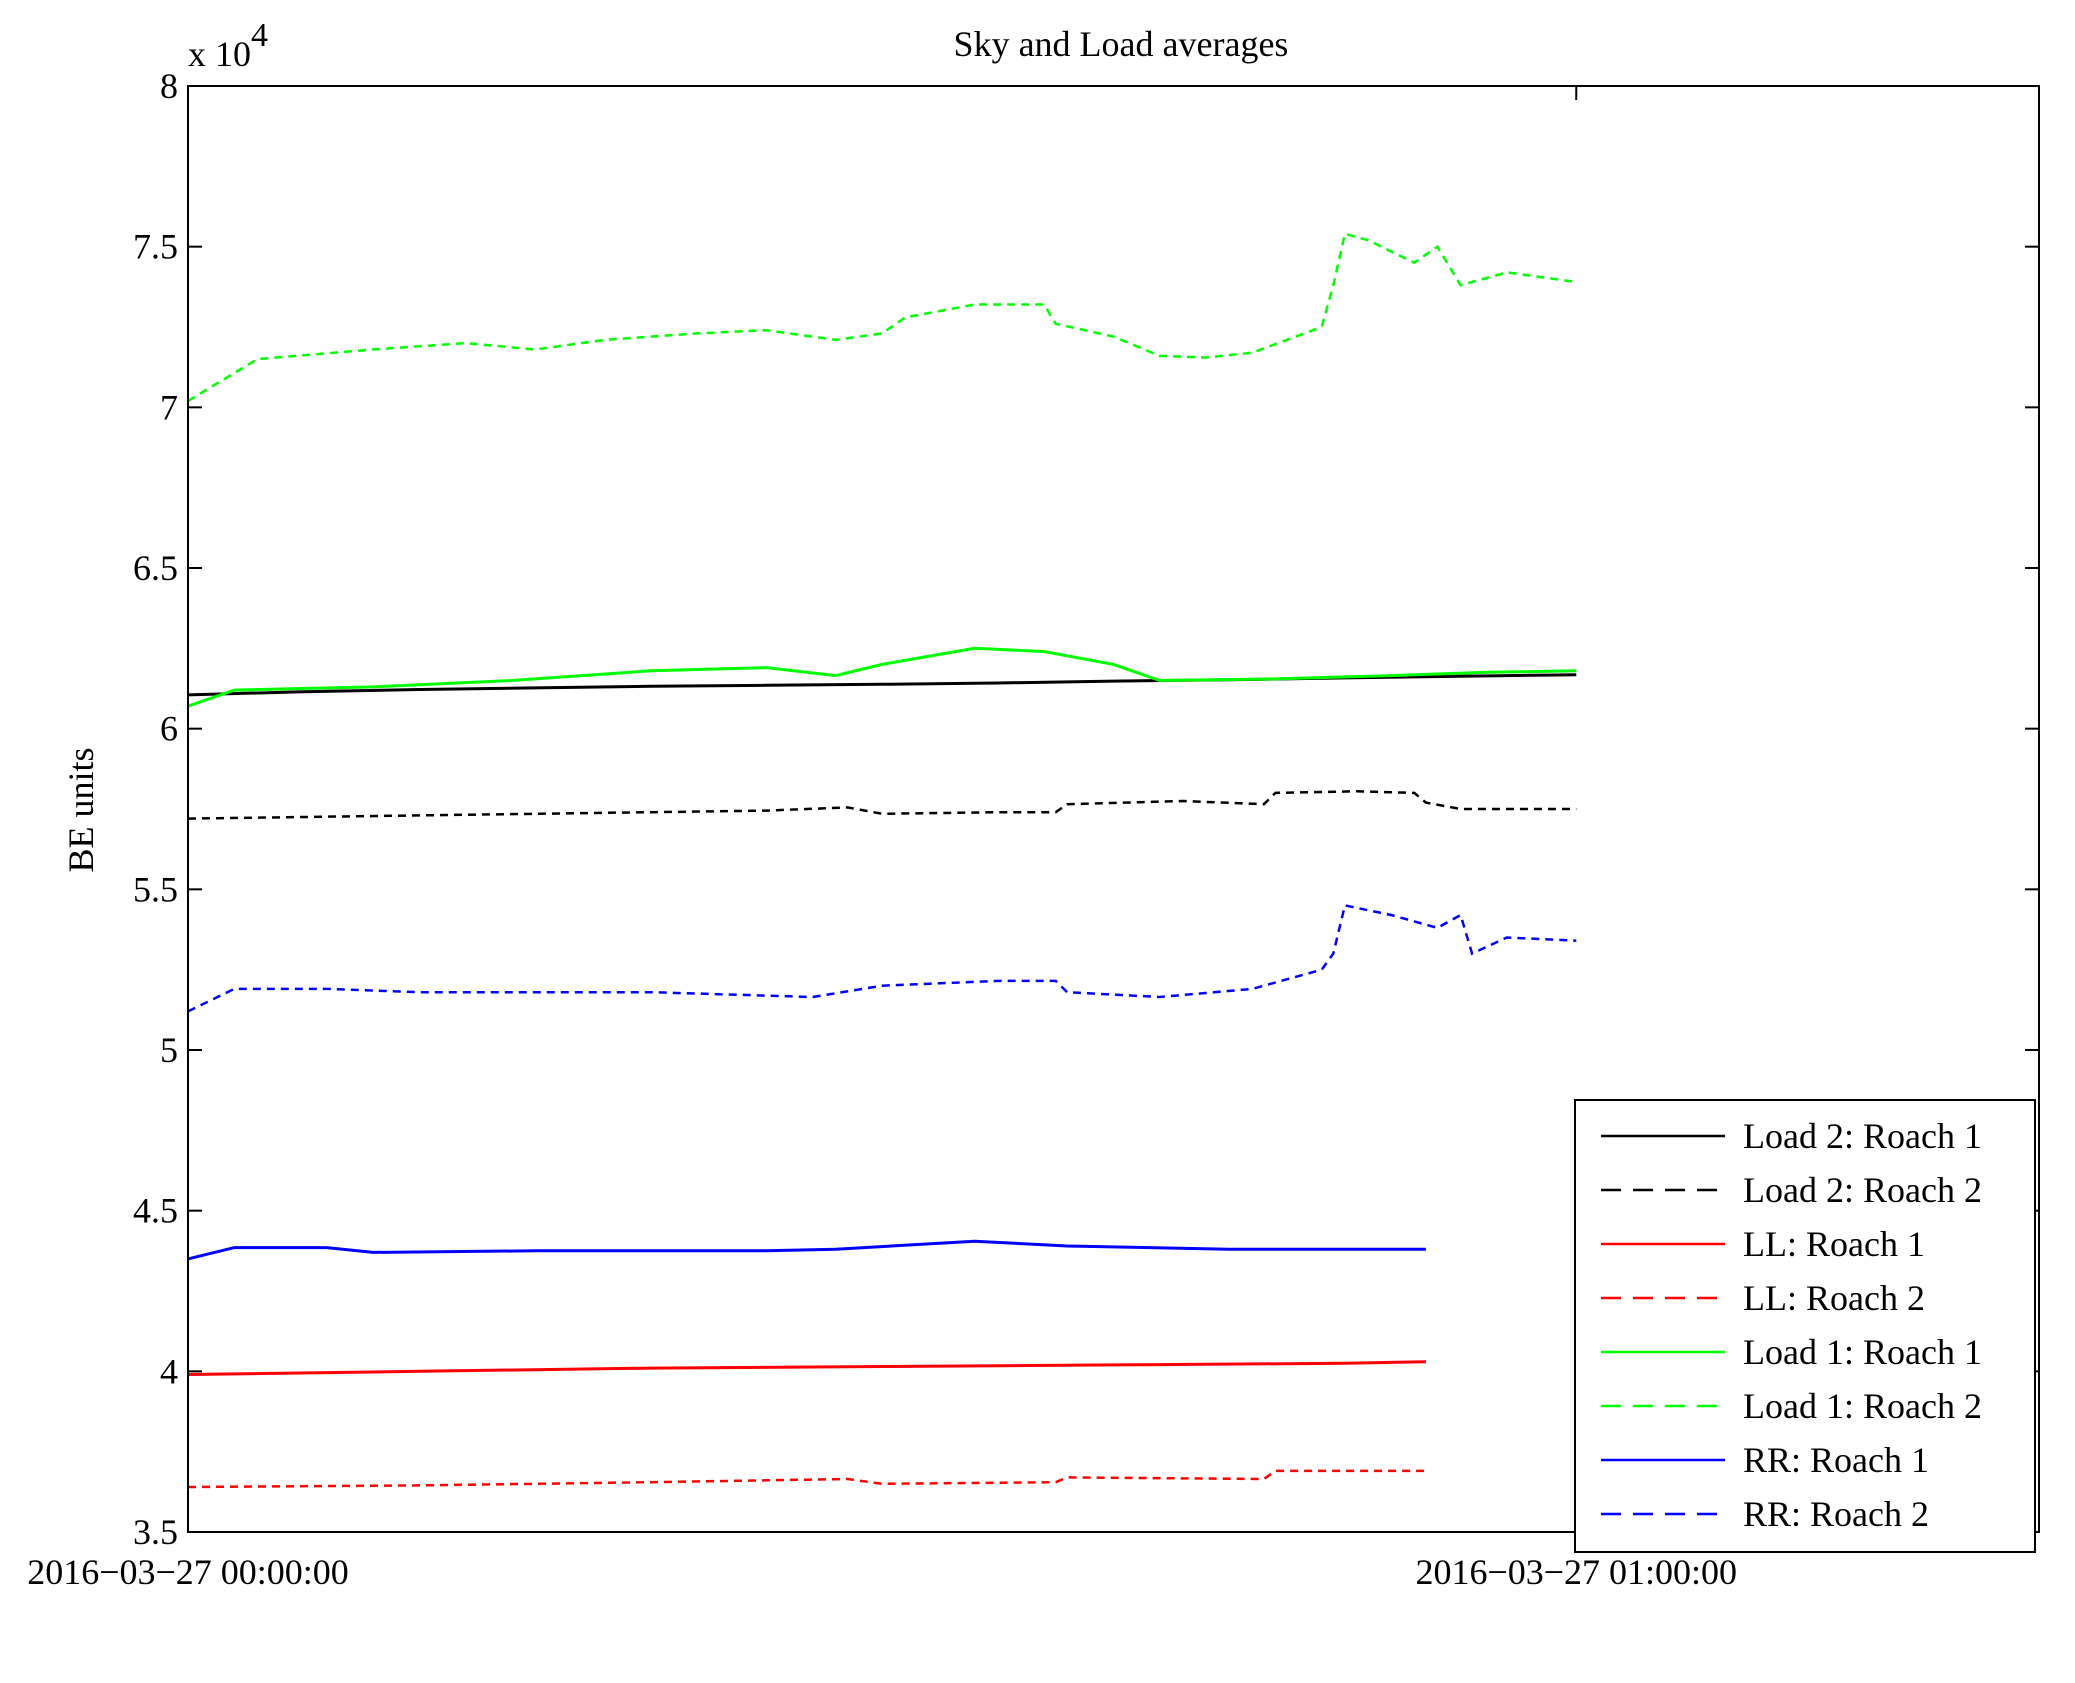  What do you see at coordinates (155, 889) in the screenshot?
I see `y-tick-label: 5.5` at bounding box center [155, 889].